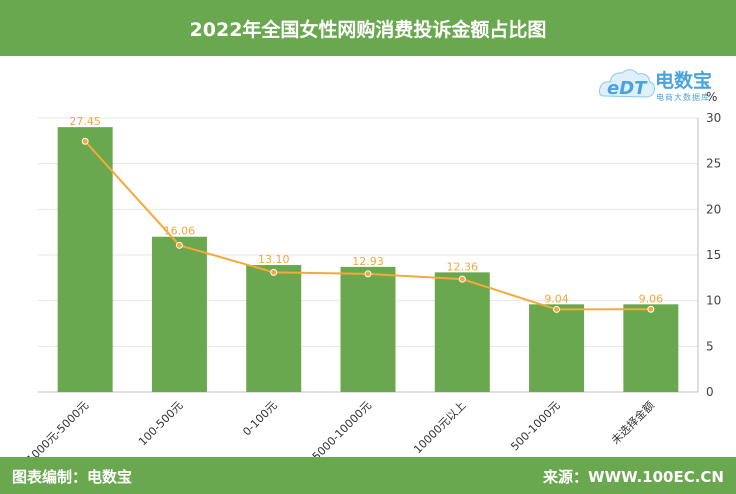  I want to click on footer-credit: 图表编制：电数宝, so click(72, 477).